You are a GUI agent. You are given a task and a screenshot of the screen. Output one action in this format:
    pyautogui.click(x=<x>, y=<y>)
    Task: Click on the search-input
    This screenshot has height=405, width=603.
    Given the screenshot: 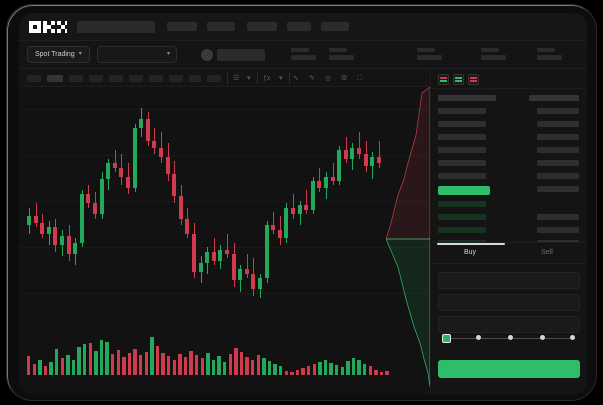 What is the action you would take?
    pyautogui.click(x=116, y=27)
    